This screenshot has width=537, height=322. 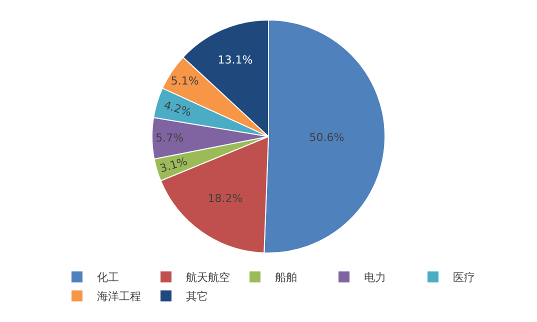 What do you see at coordinates (108, 277) in the screenshot?
I see `legend-label: 化工` at bounding box center [108, 277].